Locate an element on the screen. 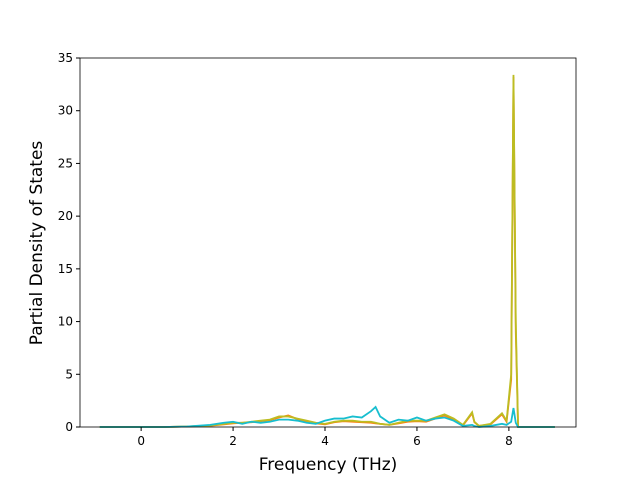  x-tick-label: 2 is located at coordinates (233, 441).